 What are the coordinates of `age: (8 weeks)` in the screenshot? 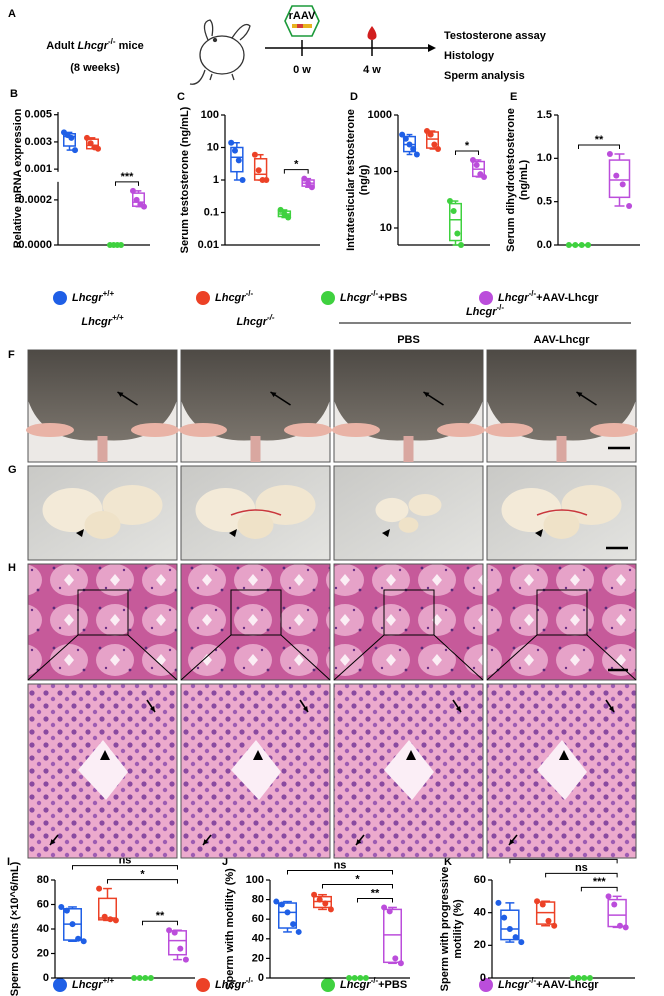 It's located at (95, 68).